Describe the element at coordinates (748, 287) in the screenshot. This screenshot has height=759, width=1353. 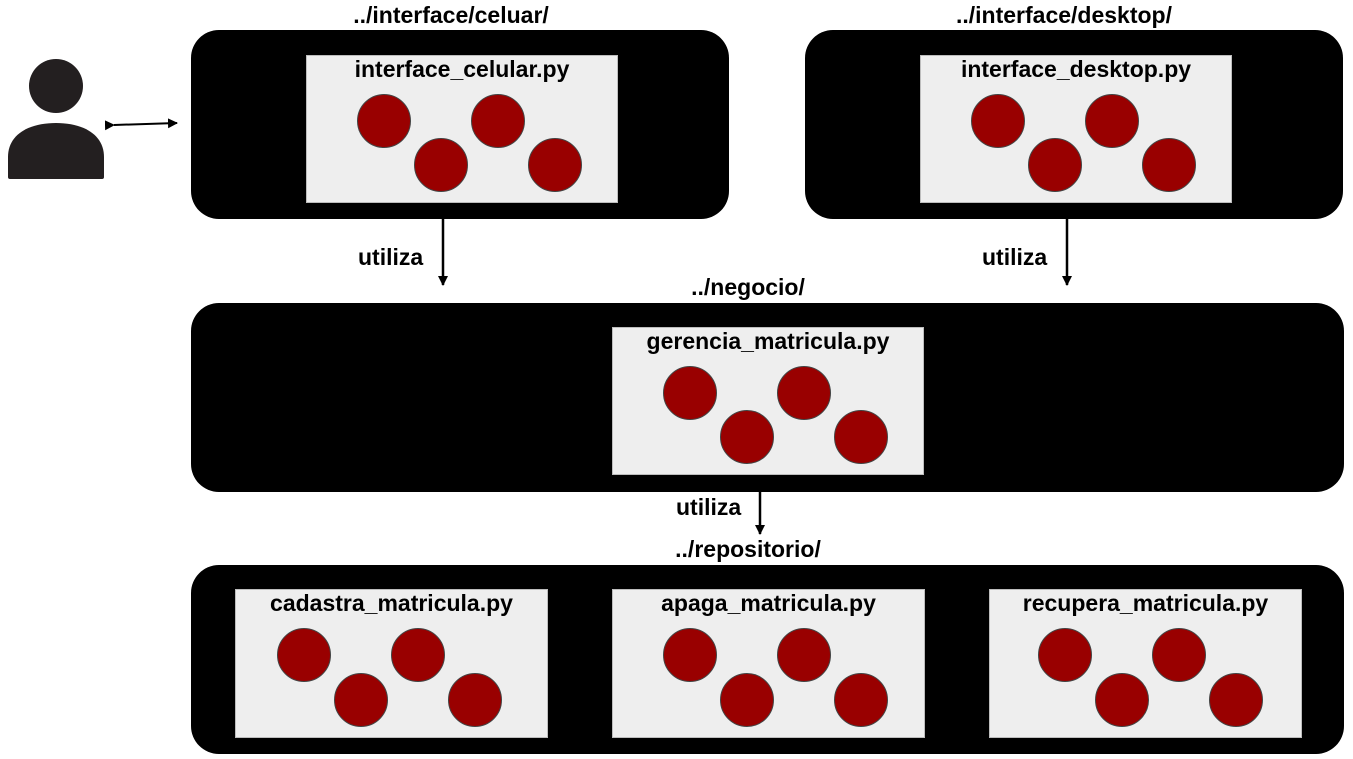
I see `folder-label-negocio: ../negocio/` at that location.